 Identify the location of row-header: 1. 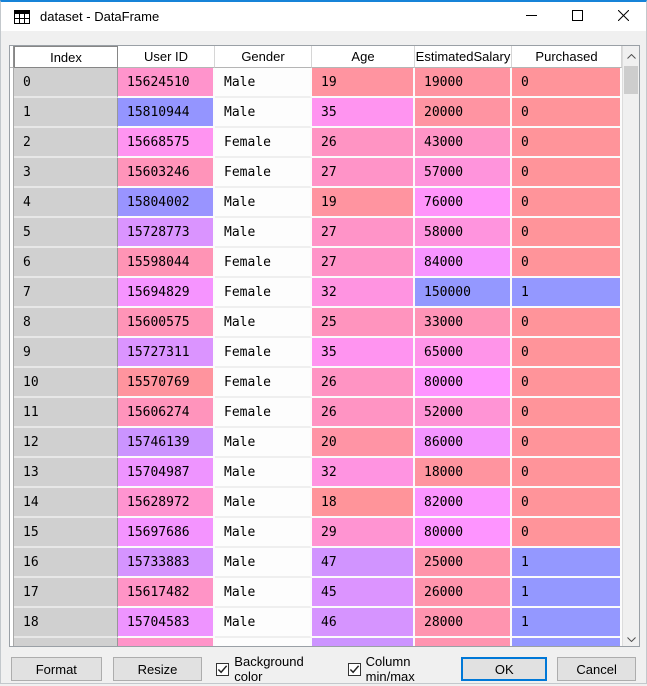
(66, 113).